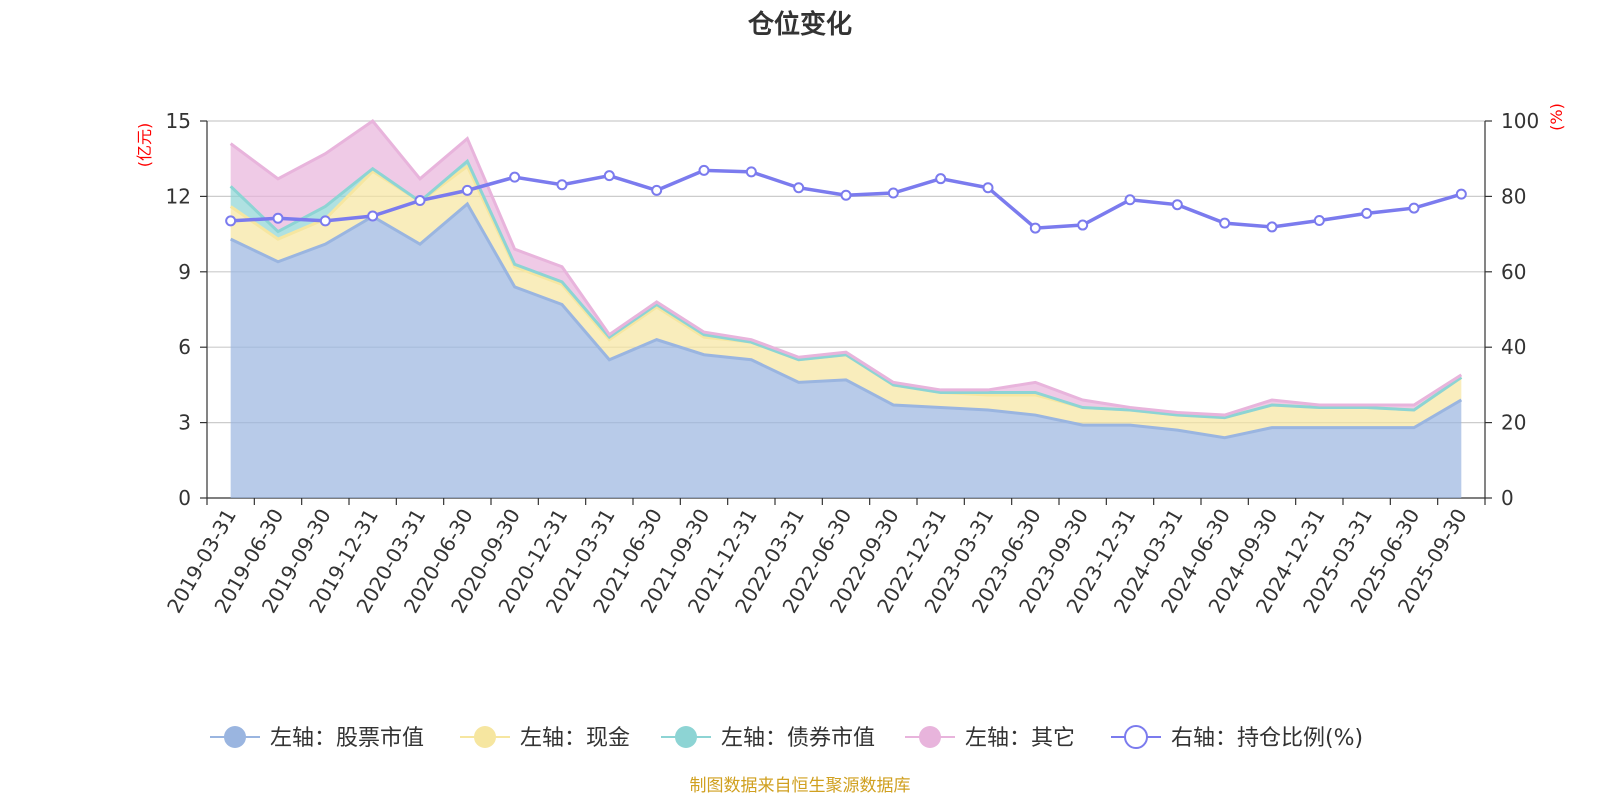 The height and width of the screenshot is (800, 1600). Describe the element at coordinates (178, 121) in the screenshot. I see `left-tick-label: 15` at that location.